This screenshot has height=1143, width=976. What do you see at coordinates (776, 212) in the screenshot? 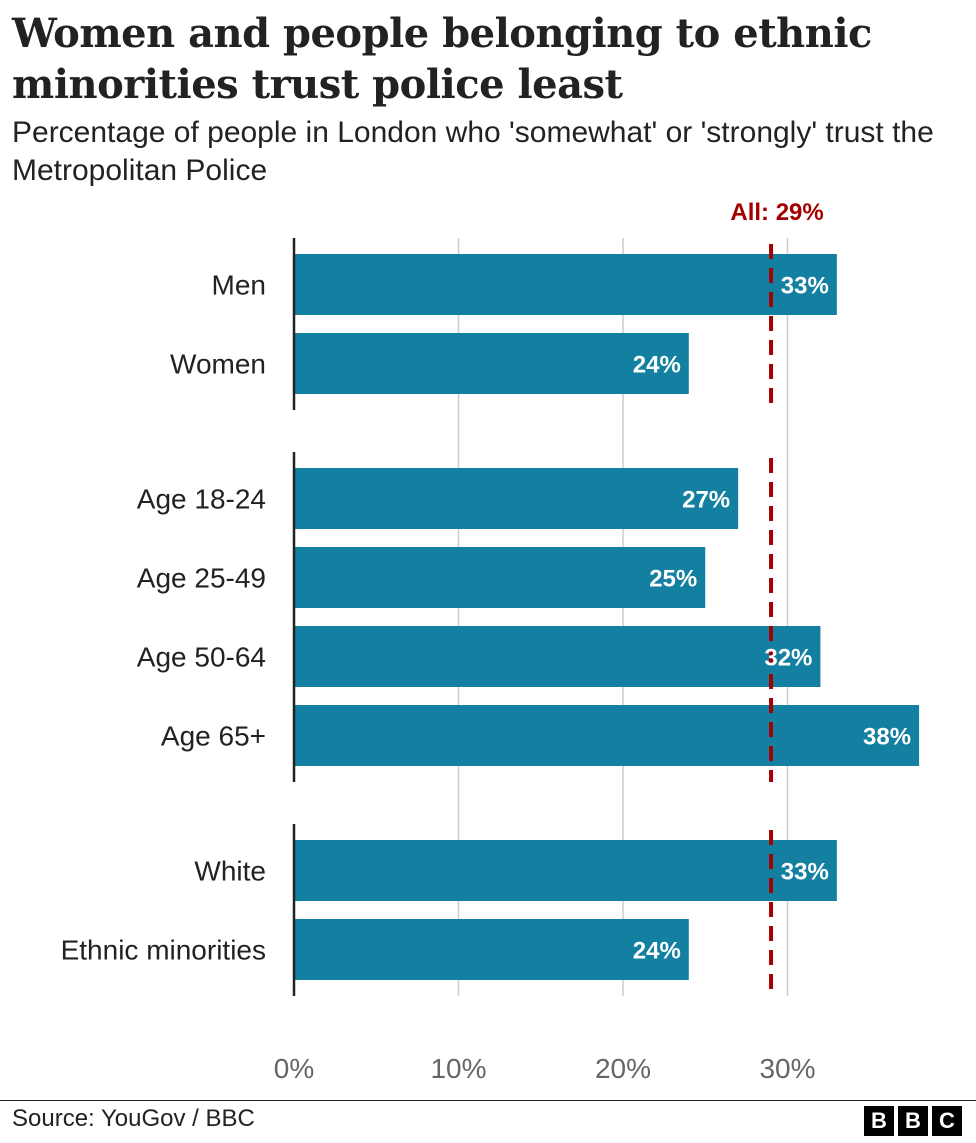
I see `reference-label: All: 29%` at bounding box center [776, 212].